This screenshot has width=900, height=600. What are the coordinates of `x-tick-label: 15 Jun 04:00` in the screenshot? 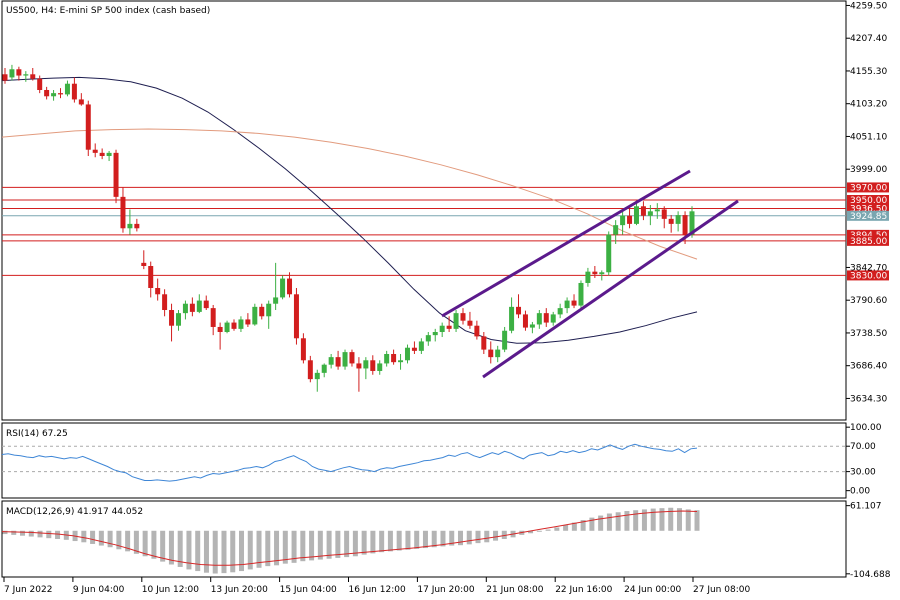 It's located at (308, 590).